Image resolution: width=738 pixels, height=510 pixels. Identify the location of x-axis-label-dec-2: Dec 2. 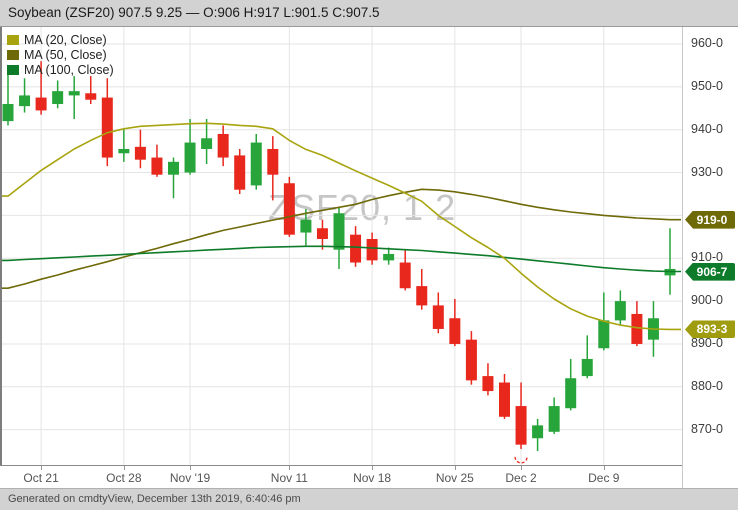
(521, 478).